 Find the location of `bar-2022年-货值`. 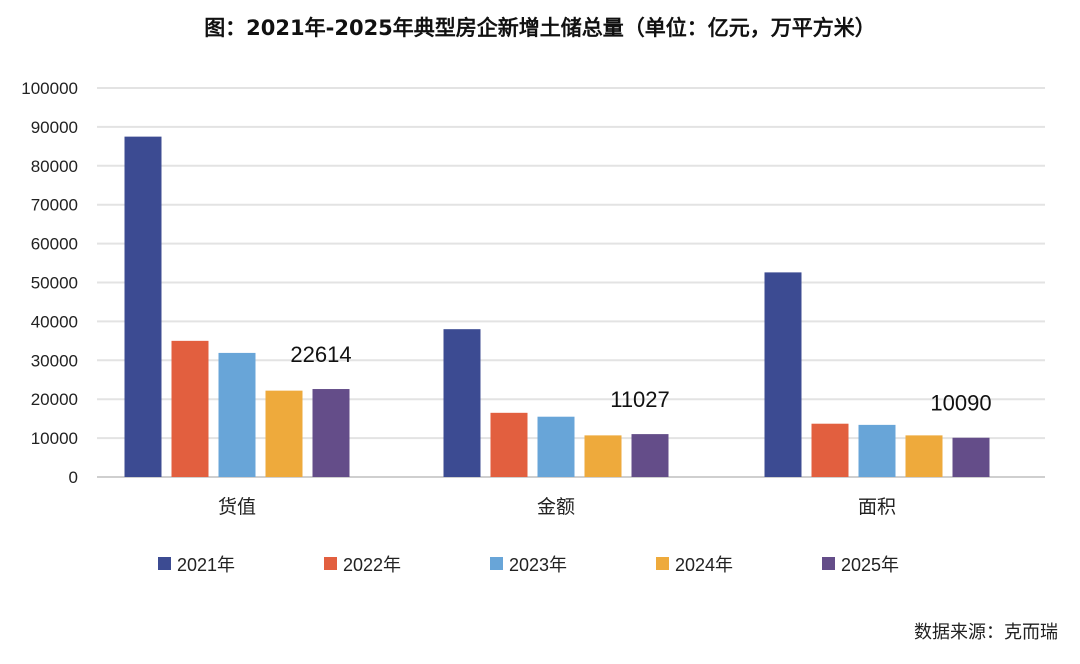

bar-2022年-货值 is located at coordinates (190, 408).